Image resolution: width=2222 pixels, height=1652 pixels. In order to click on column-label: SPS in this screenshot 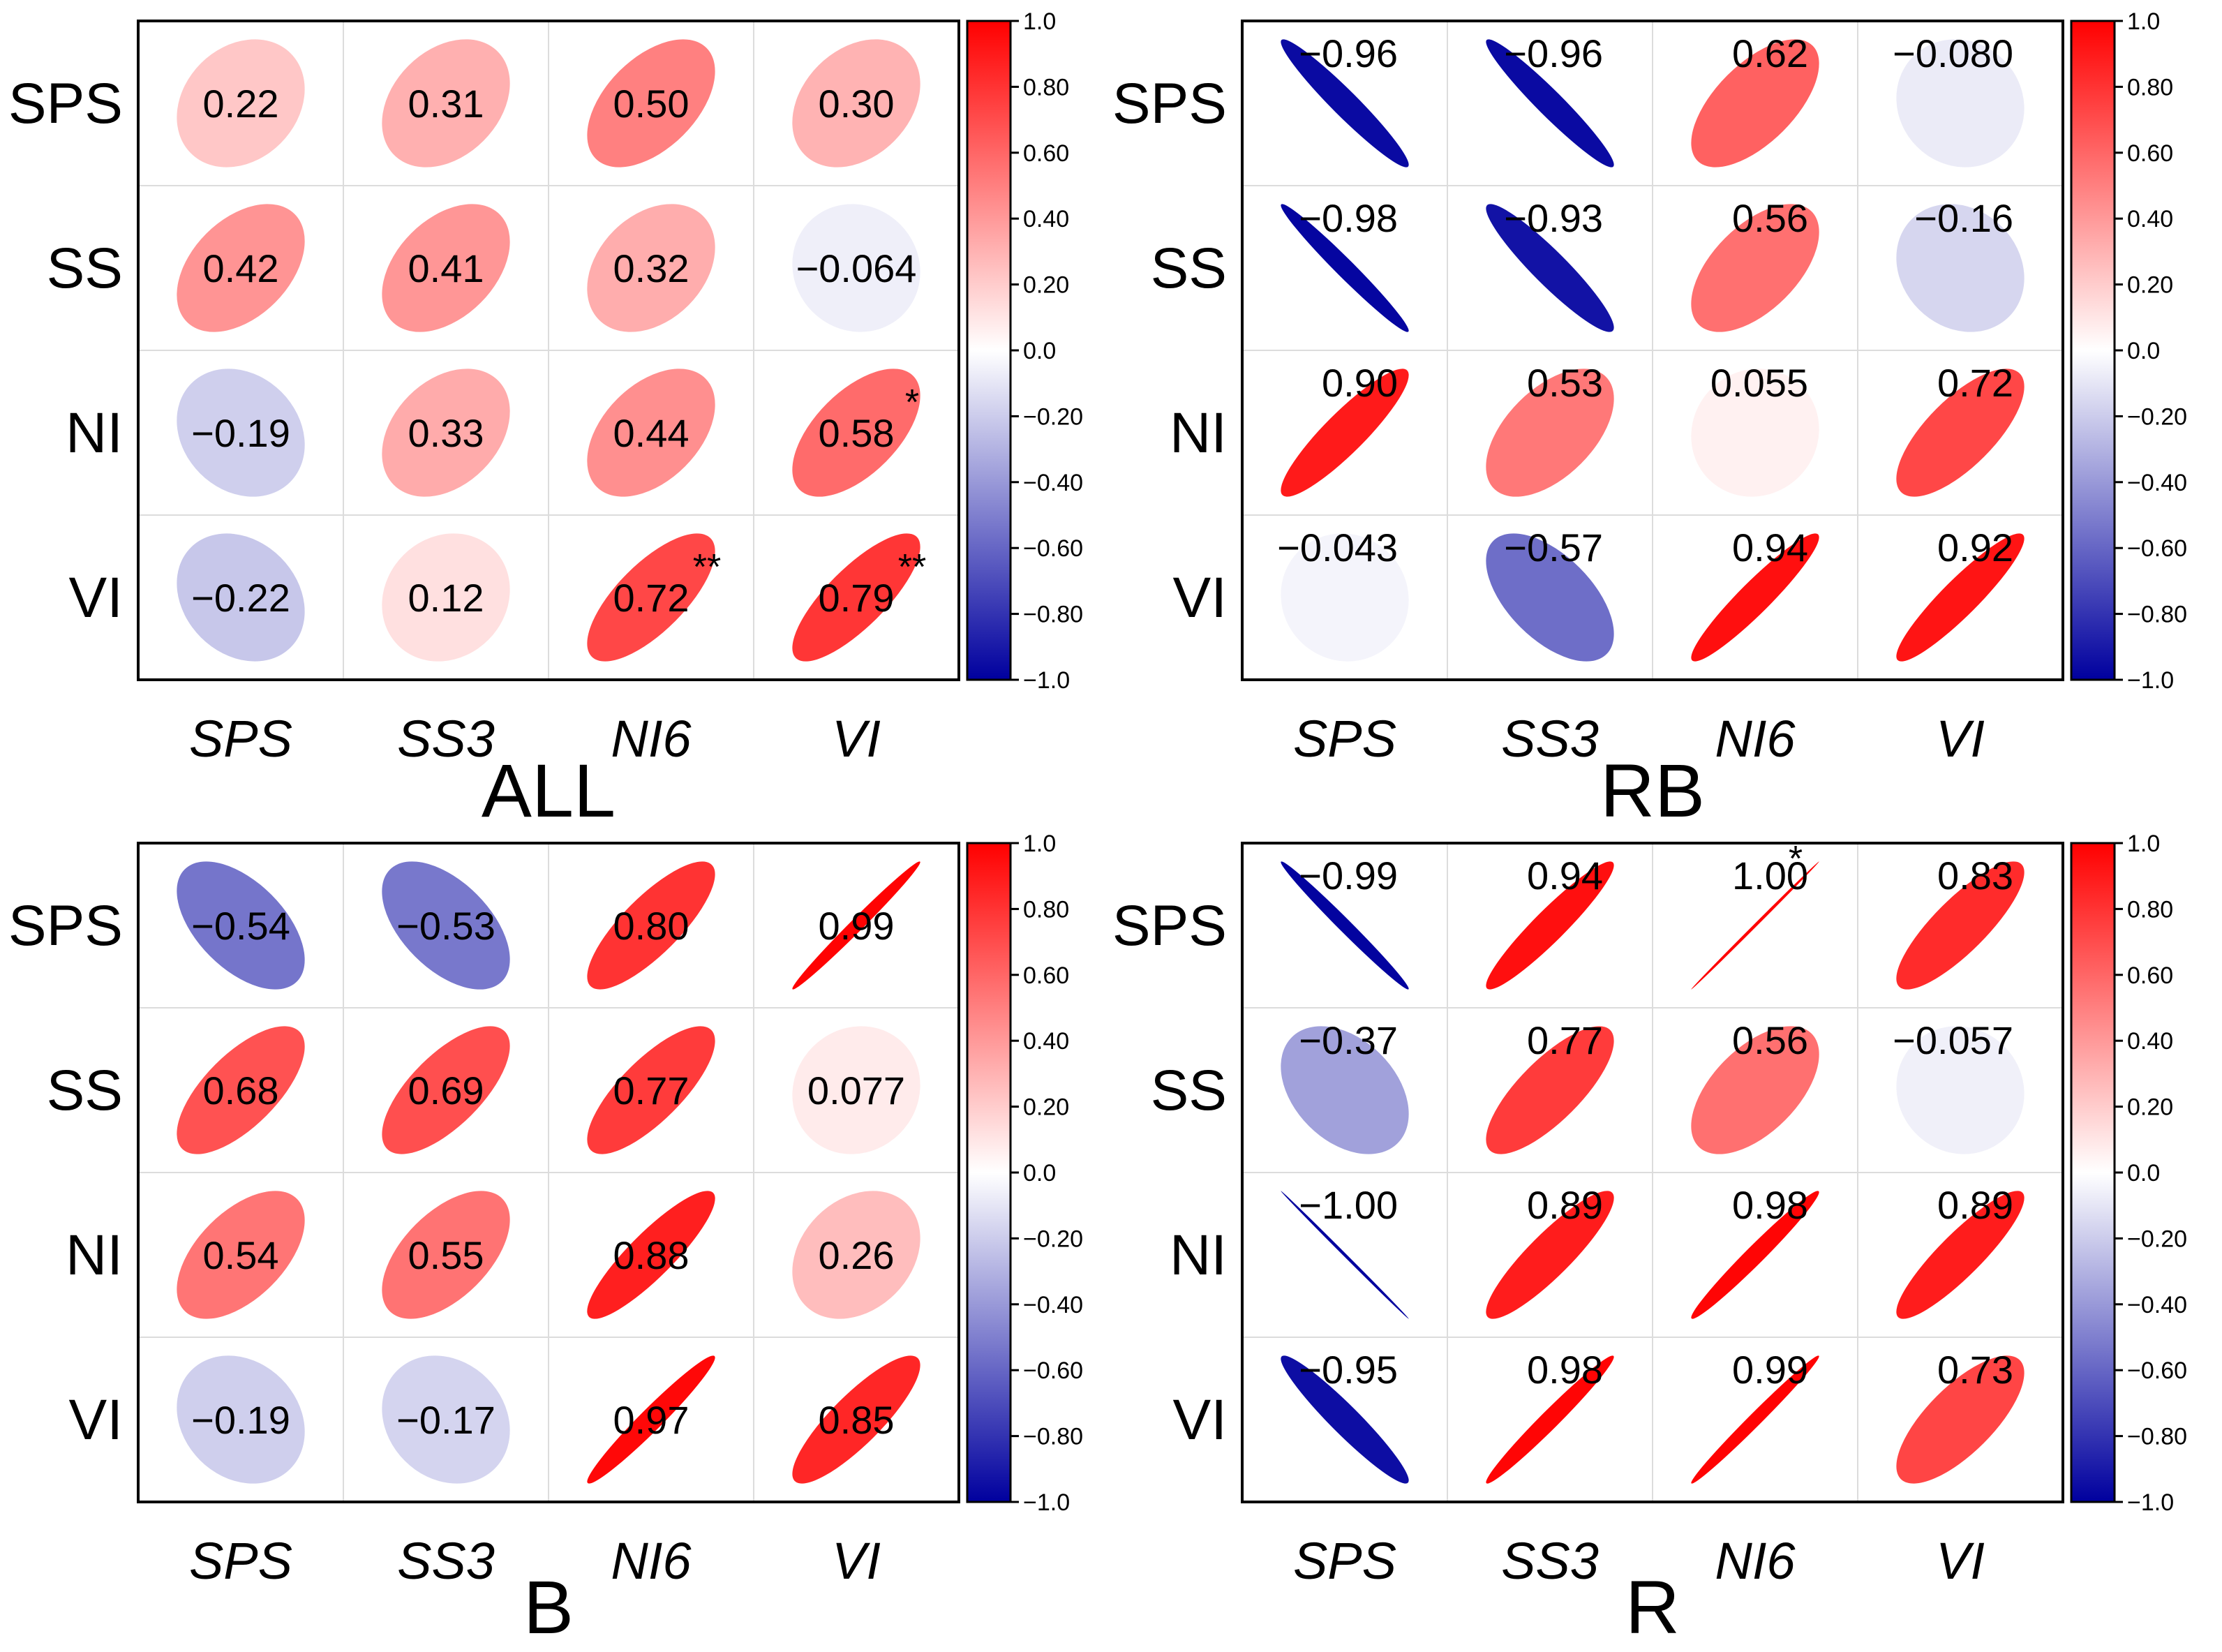, I will do `click(240, 1561)`.